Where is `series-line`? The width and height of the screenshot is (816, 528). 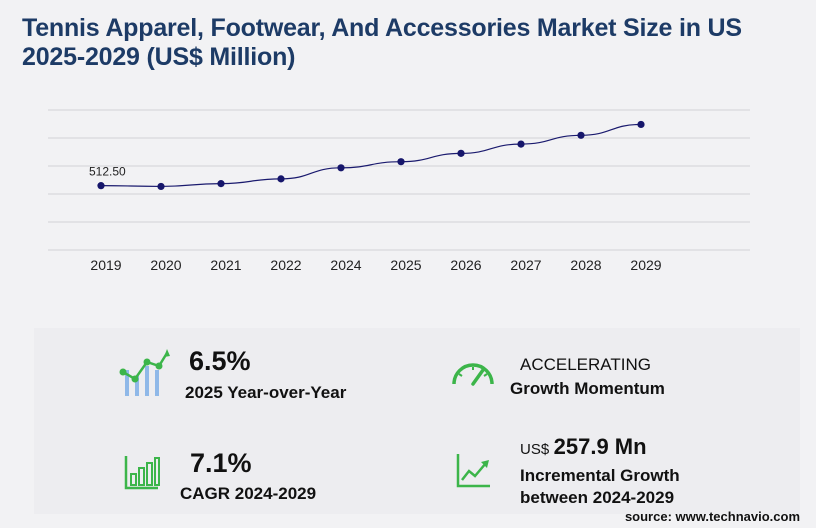
series-line is located at coordinates (371, 155).